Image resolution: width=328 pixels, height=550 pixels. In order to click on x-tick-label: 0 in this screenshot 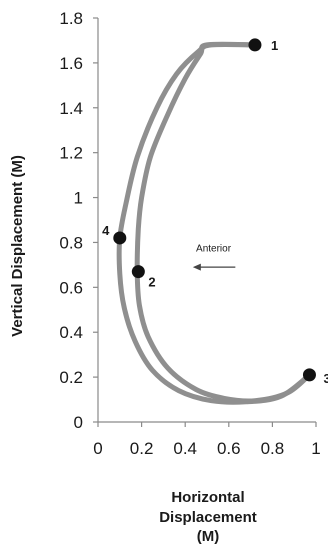, I will do `click(97, 448)`.